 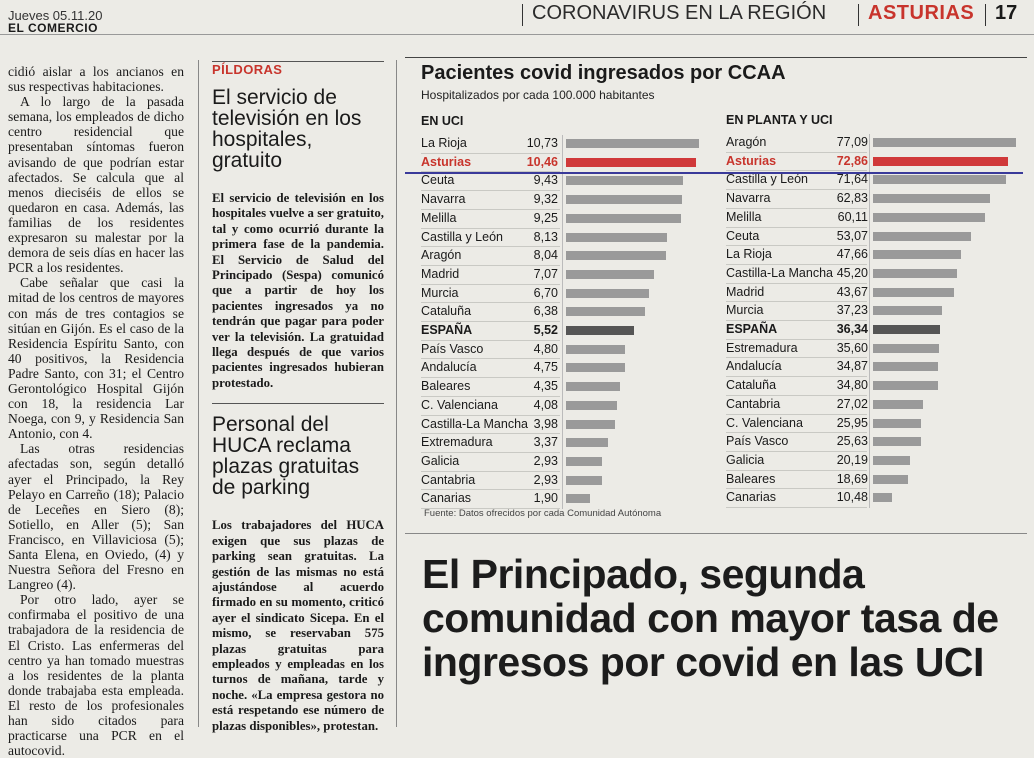 What do you see at coordinates (545, 348) in the screenshot?
I see `value-label: 4,80` at bounding box center [545, 348].